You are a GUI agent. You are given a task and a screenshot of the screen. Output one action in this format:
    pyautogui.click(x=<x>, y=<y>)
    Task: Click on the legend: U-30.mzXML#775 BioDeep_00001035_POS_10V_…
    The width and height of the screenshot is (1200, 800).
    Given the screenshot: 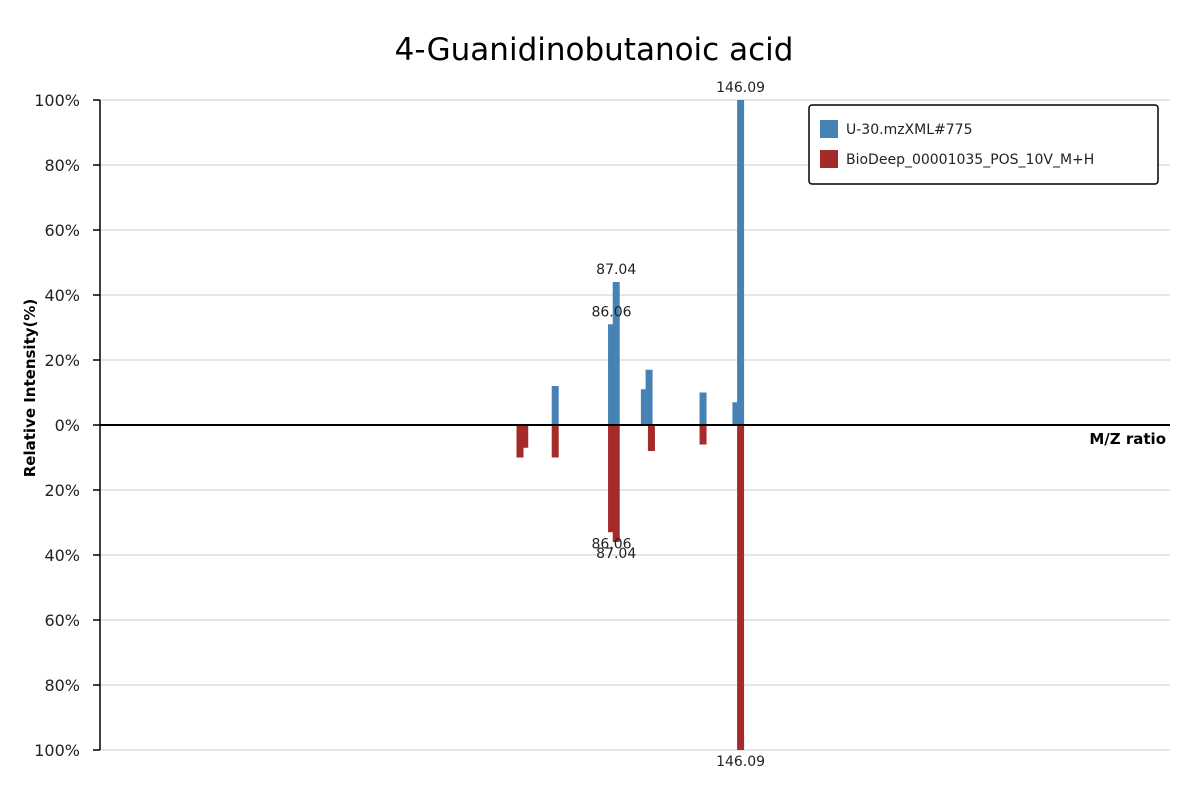 What is the action you would take?
    pyautogui.click(x=983, y=144)
    